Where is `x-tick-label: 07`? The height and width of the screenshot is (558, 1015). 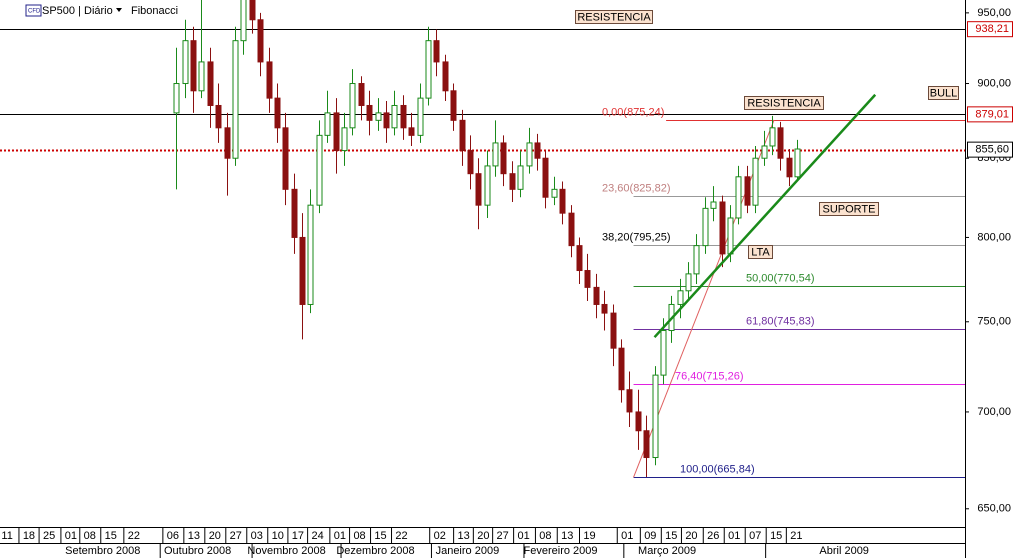
x-tick-label: 07 is located at coordinates (755, 536).